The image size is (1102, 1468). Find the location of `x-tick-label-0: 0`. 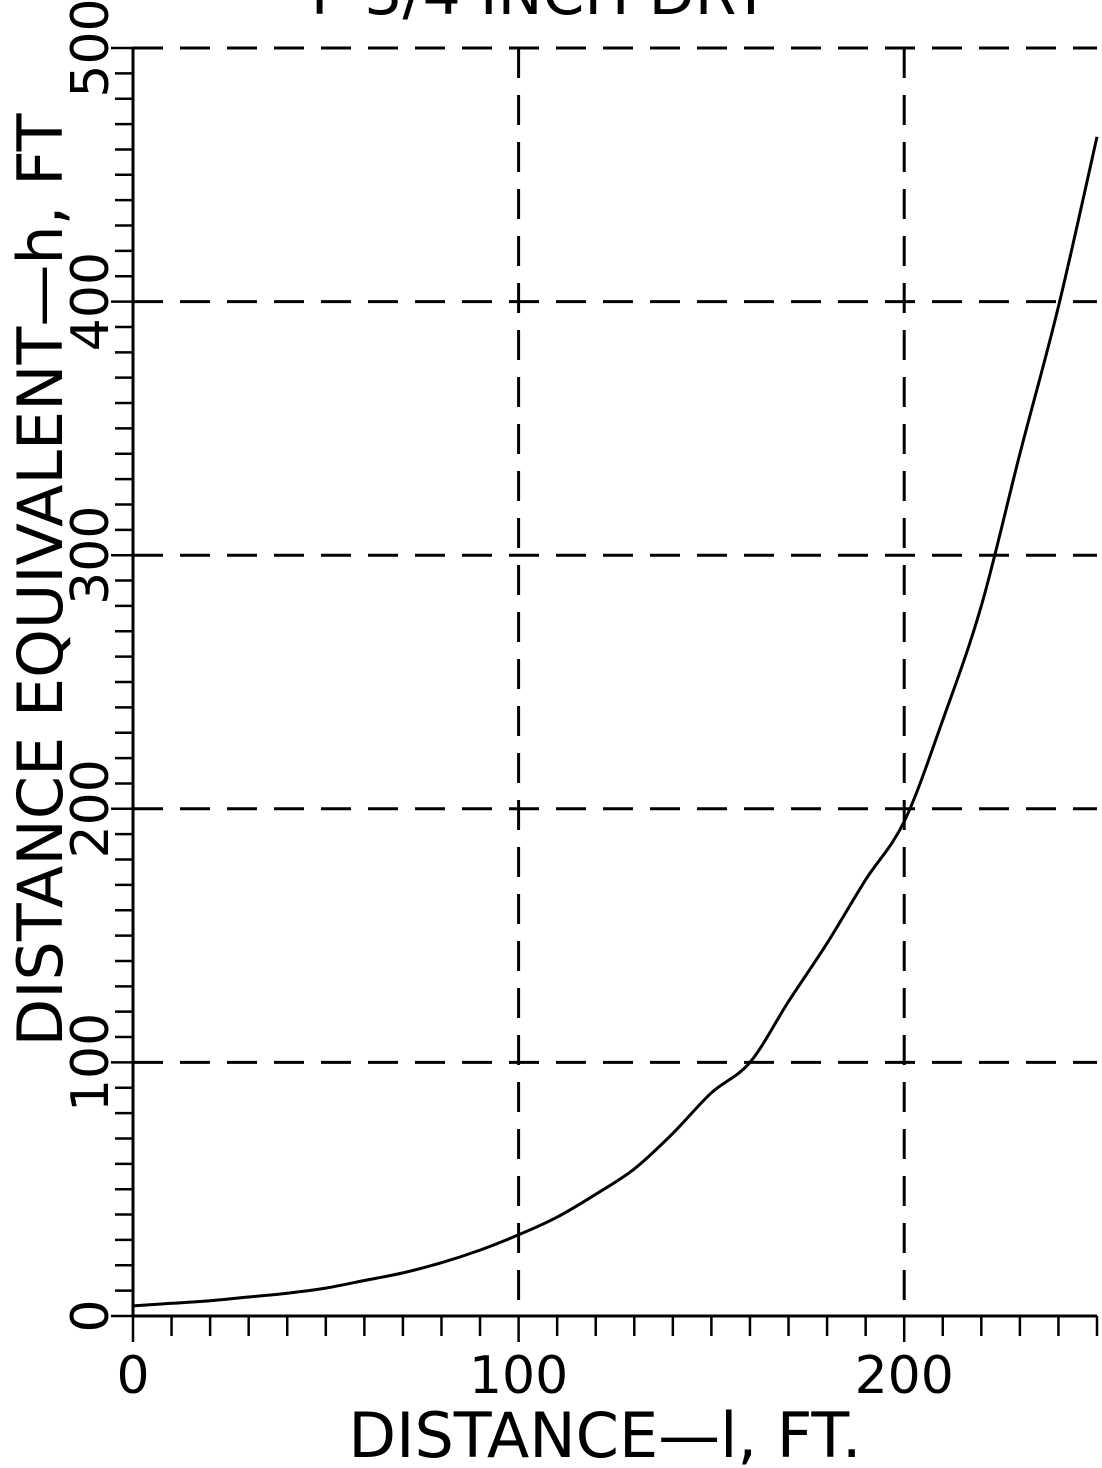

x-tick-label-0: 0 is located at coordinates (132, 1376).